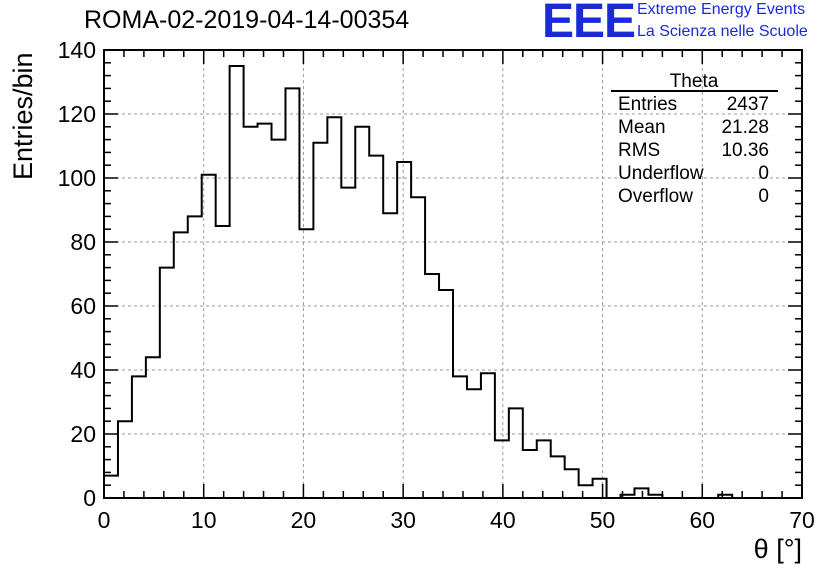  Describe the element at coordinates (642, 127) in the screenshot. I see `stats-label-mean: Mean` at that location.